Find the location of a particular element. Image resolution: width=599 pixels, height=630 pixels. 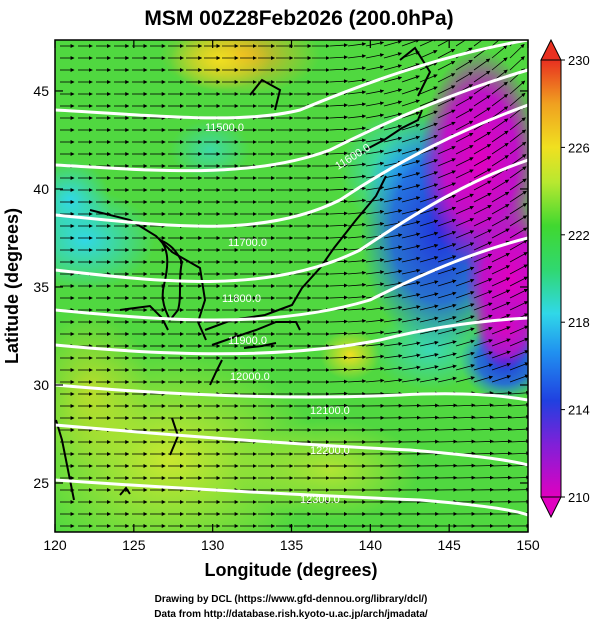

y-tick-label: 25 is located at coordinates (41, 483).